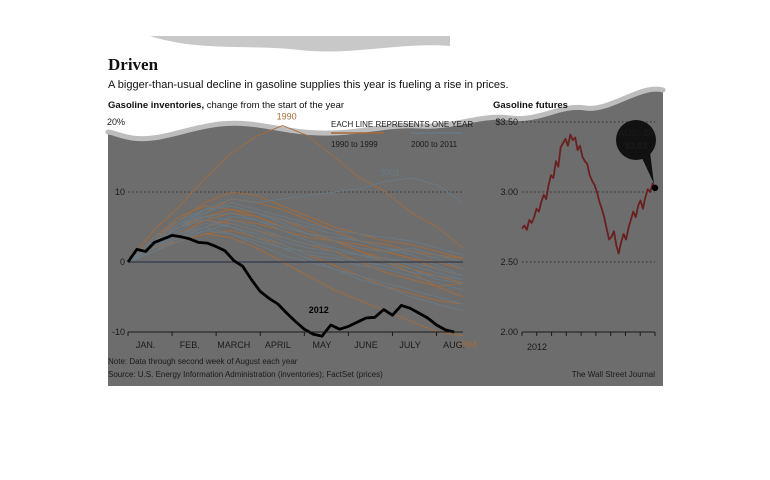  Describe the element at coordinates (118, 332) in the screenshot. I see `inventory-y-tick-label: -10` at that location.